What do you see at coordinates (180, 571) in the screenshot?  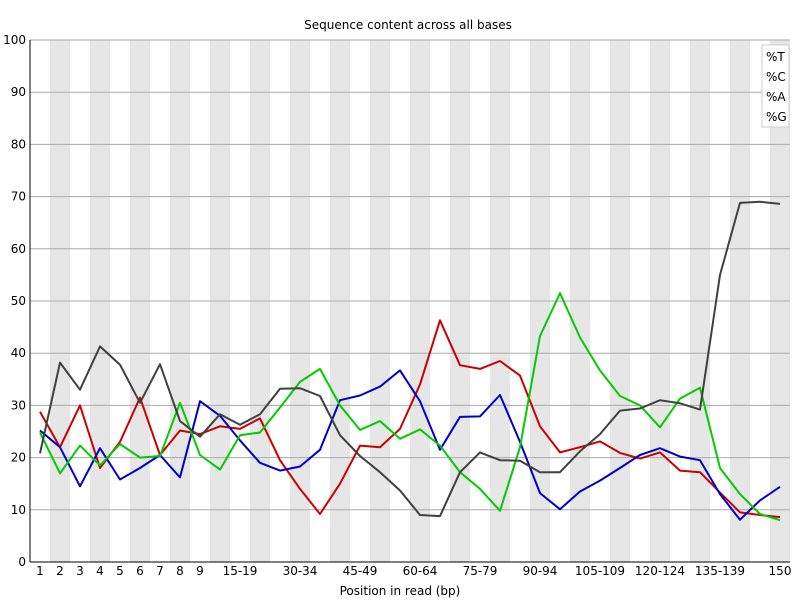 I see `x-tick-label: 8` at bounding box center [180, 571].